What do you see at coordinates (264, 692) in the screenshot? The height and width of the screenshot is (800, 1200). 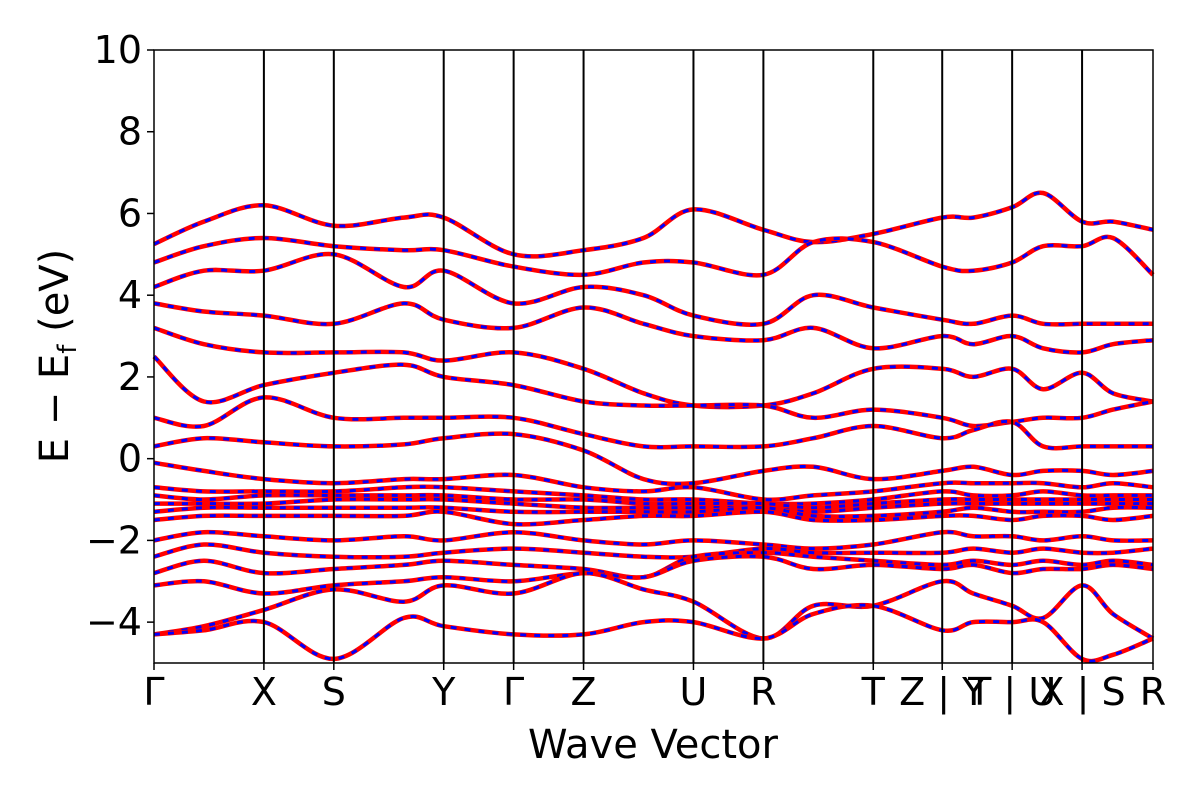 I see `x-tick-label: X` at bounding box center [264, 692].